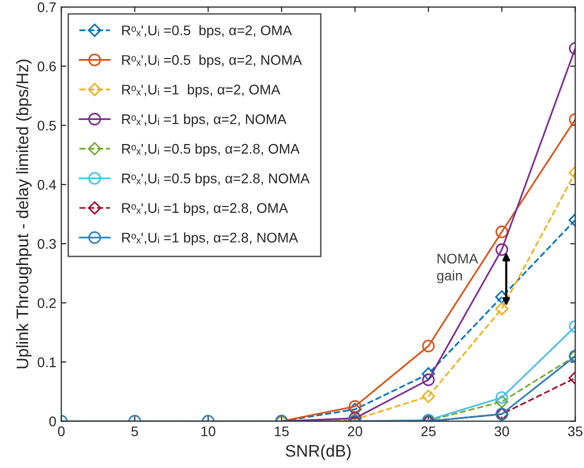 The image size is (584, 468). What do you see at coordinates (281, 431) in the screenshot?
I see `x-tick-label: 15` at bounding box center [281, 431].